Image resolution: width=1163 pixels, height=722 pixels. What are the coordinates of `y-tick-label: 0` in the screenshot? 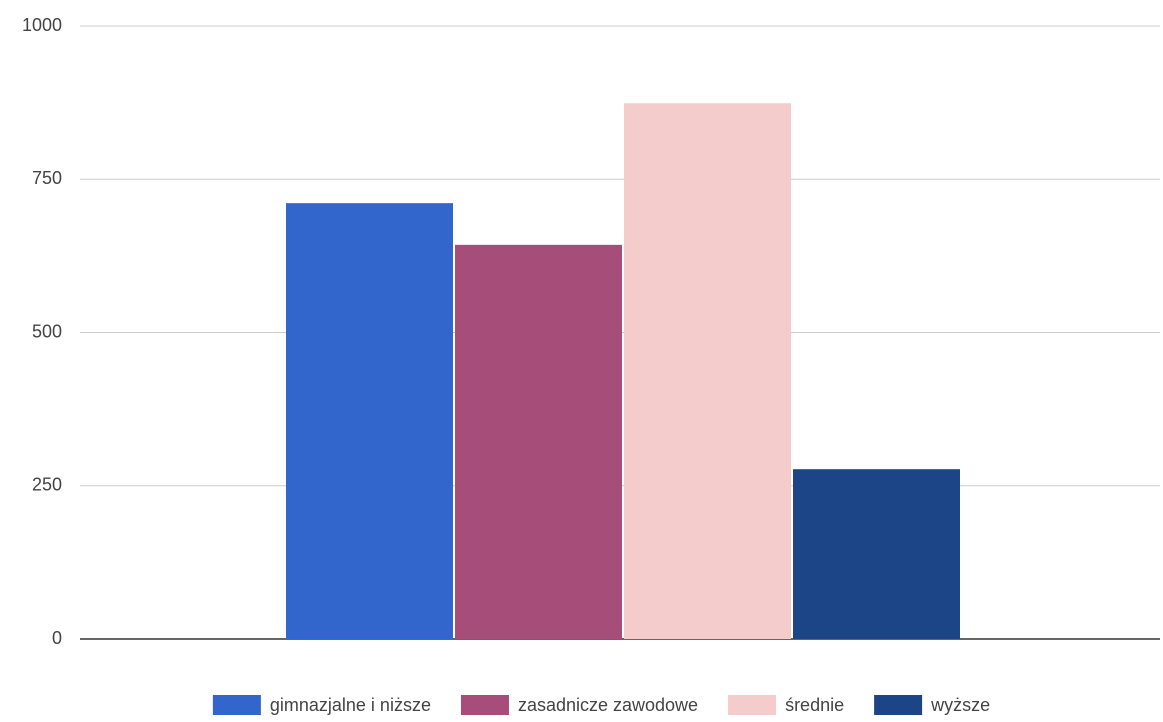 It's located at (57, 638).